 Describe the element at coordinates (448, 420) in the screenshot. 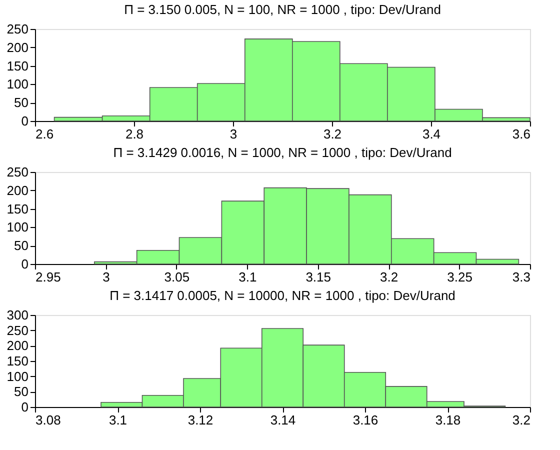

I see `x-tick-label: 3.18` at that location.